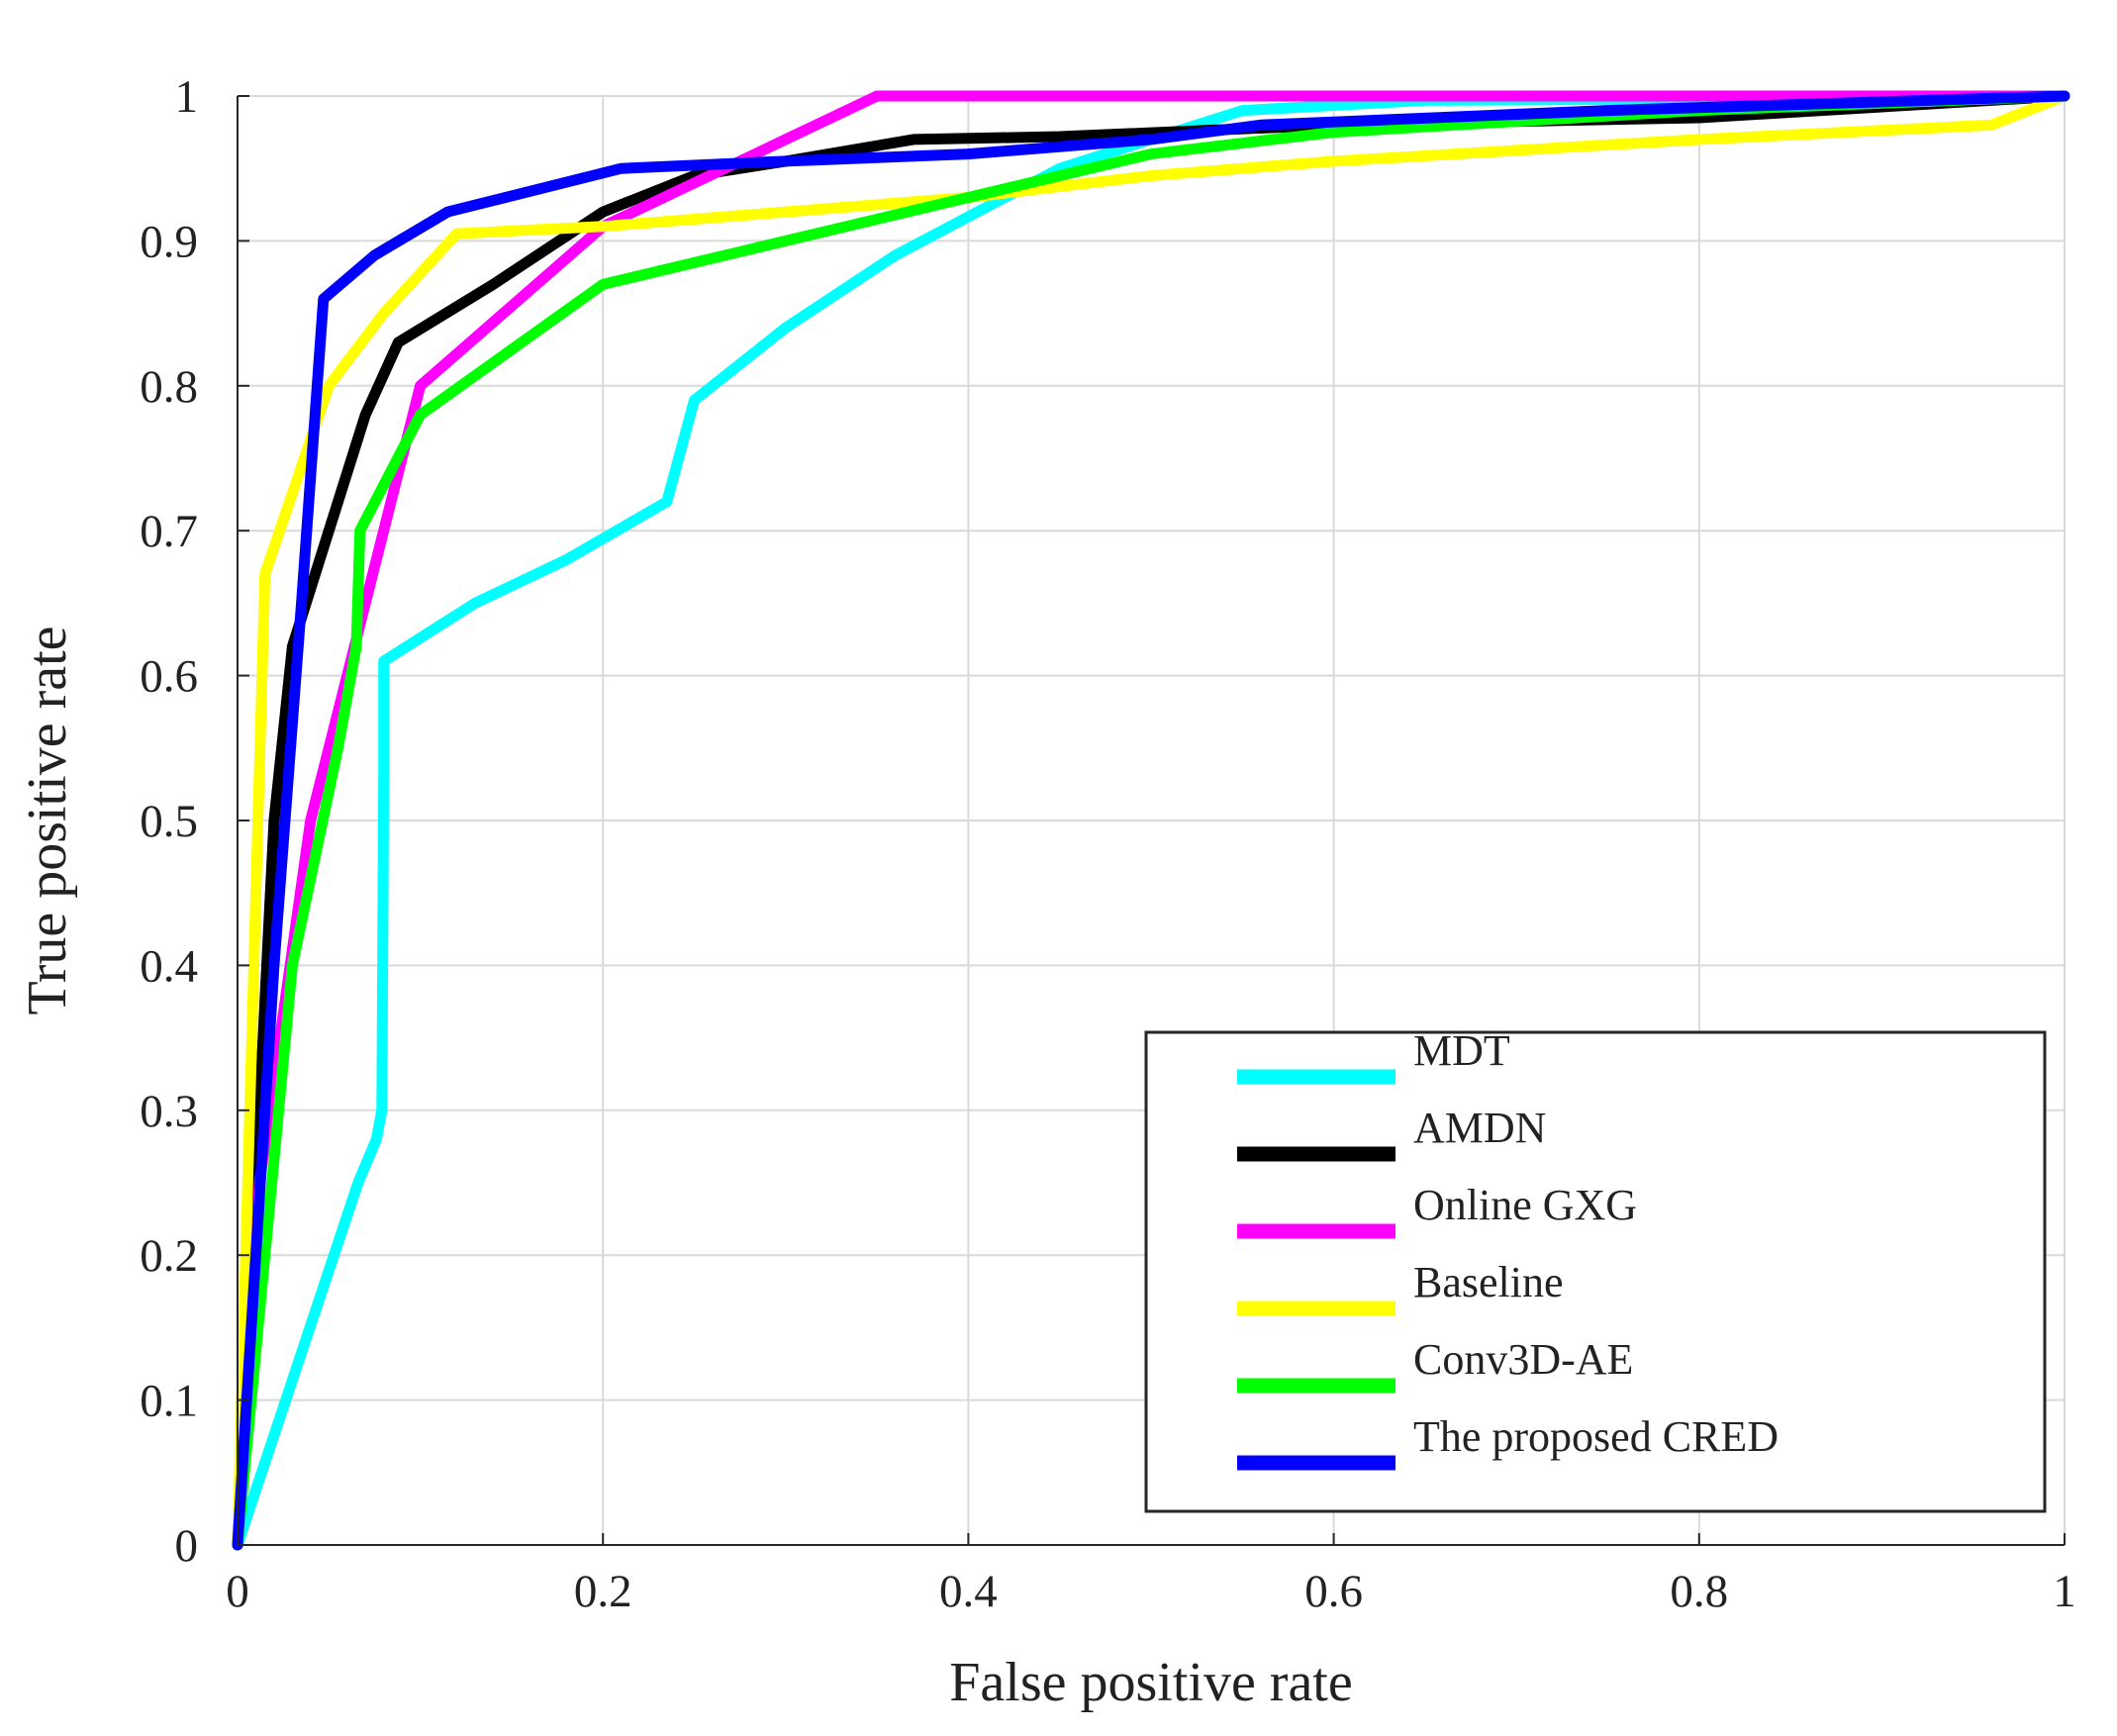  What do you see at coordinates (1150, 1682) in the screenshot?
I see `x-axis-title: False positive rate` at bounding box center [1150, 1682].